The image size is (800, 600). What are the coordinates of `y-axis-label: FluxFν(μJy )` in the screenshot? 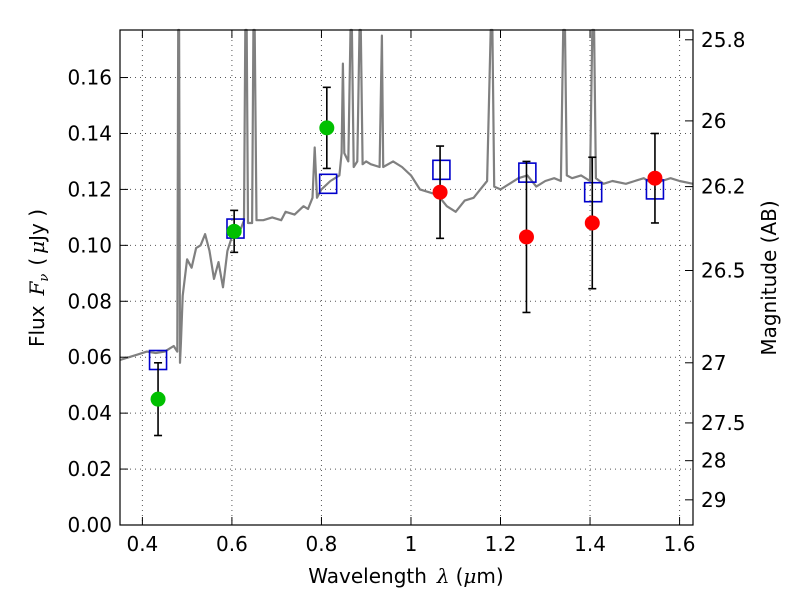 It's located at (38, 278).